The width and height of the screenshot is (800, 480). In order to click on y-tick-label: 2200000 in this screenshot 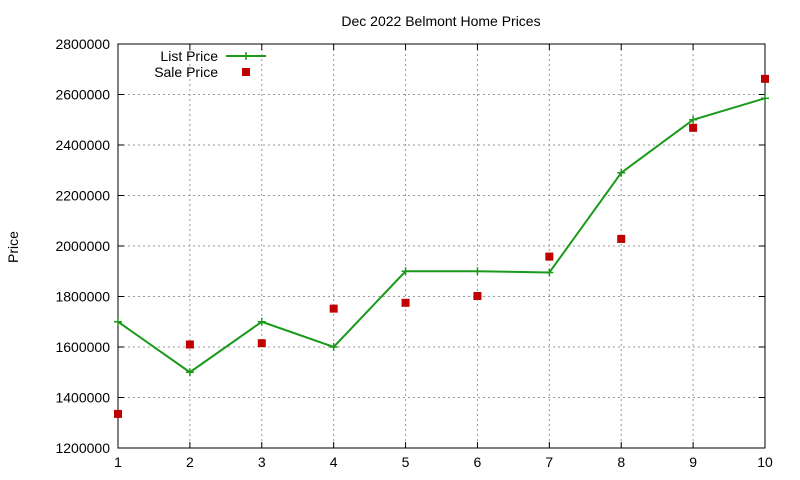, I will do `click(82, 196)`.